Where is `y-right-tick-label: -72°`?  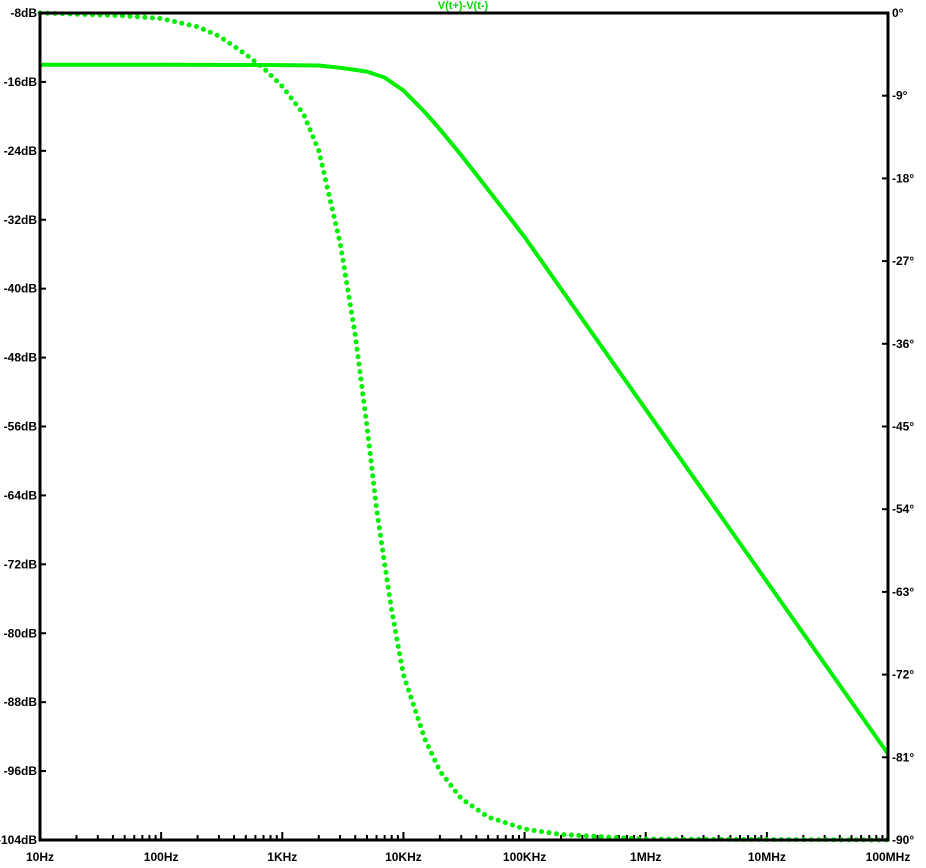
y-right-tick-label: -72° is located at coordinates (903, 675).